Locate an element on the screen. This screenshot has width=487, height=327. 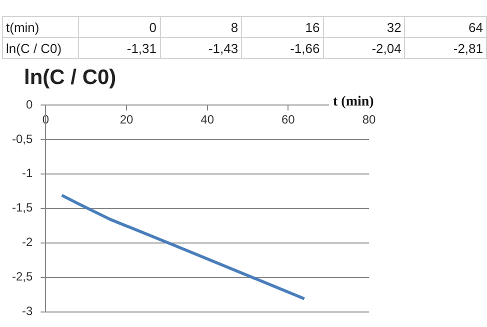
text: -1,66 is located at coordinates (283, 48).